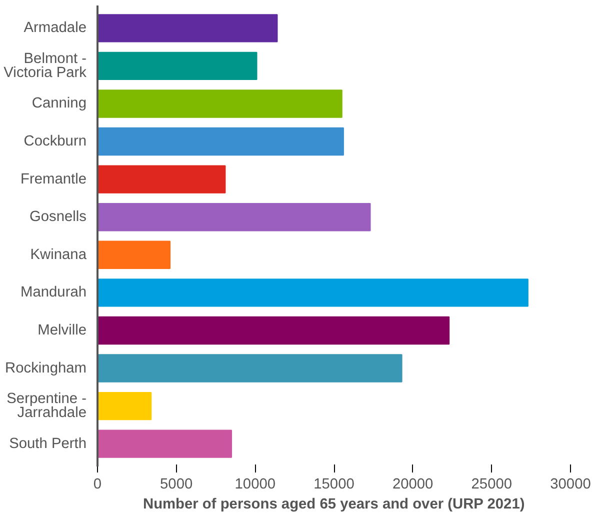 The width and height of the screenshot is (607, 520). I want to click on y-tick-label: Canning, so click(59, 104).